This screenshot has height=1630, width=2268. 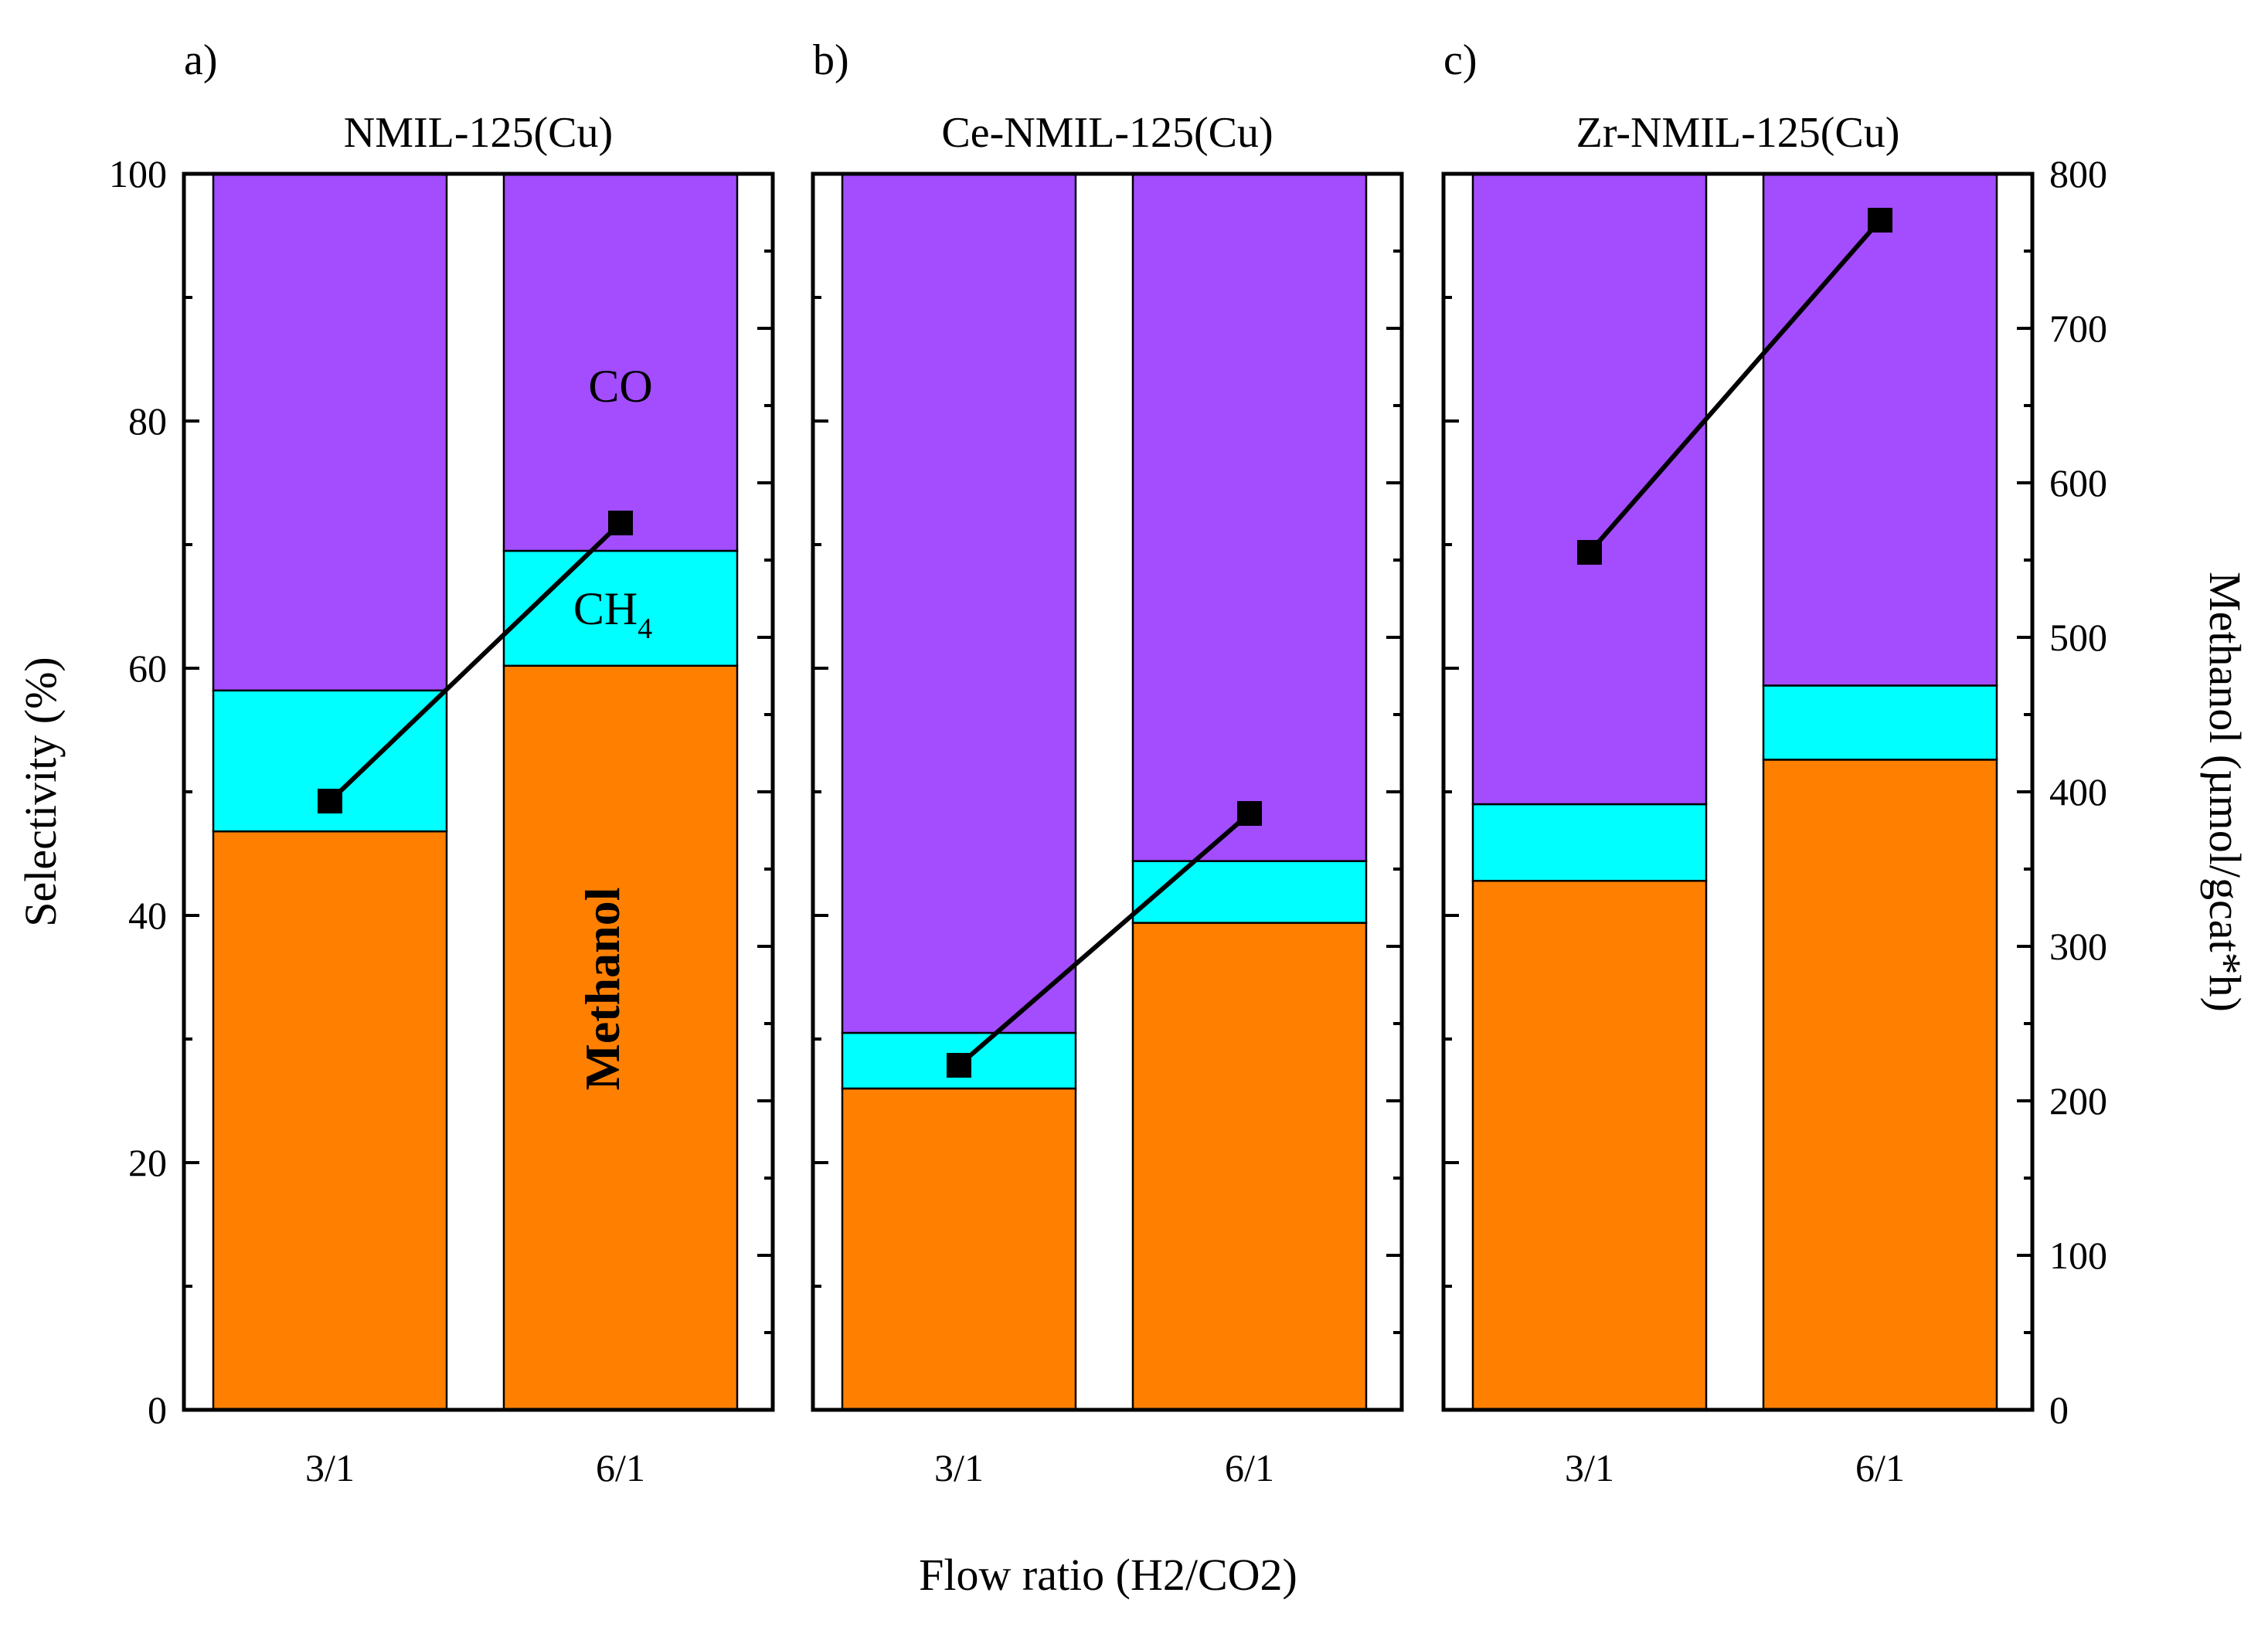 I want to click on y-tick-label: 80, so click(x=147, y=421).